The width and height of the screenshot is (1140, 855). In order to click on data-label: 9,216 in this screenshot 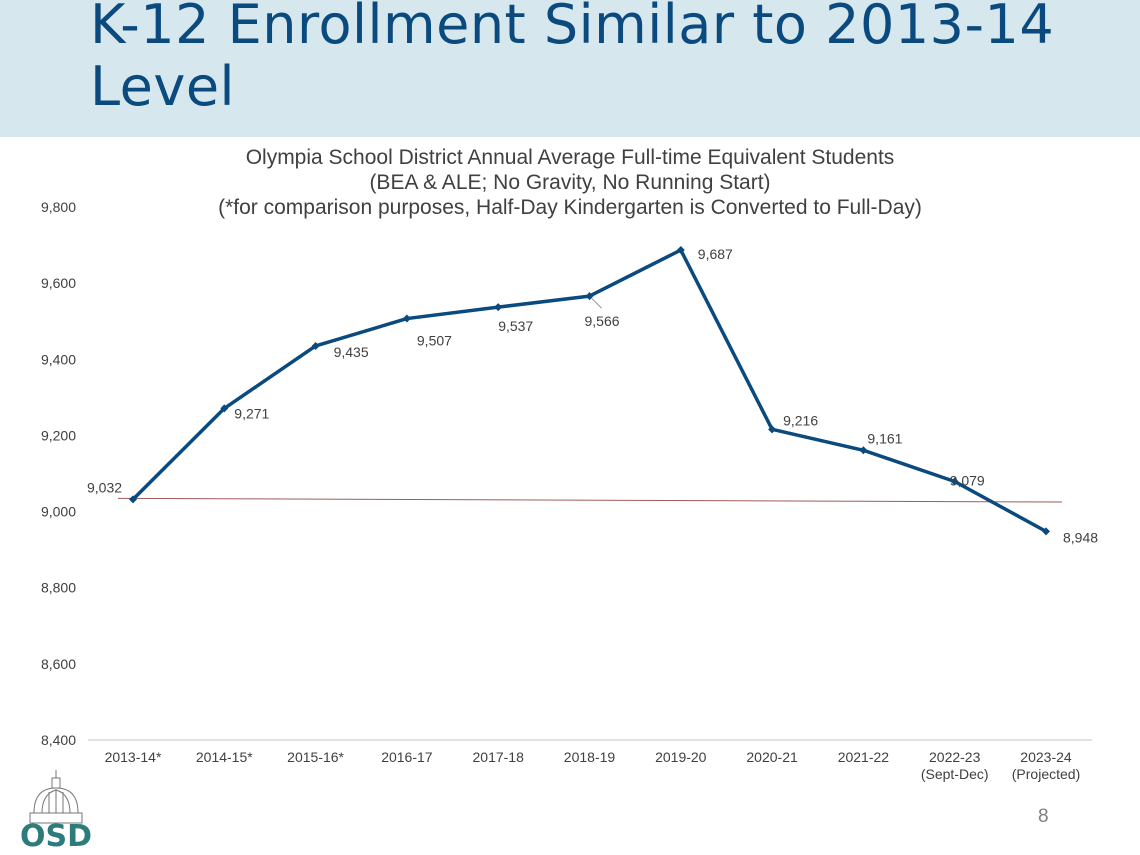, I will do `click(800, 420)`.